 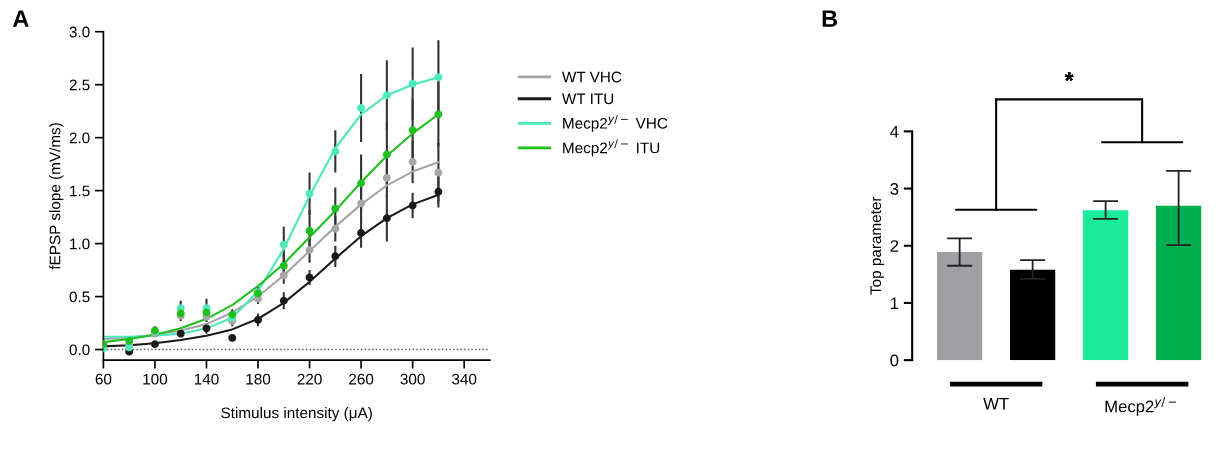 I want to click on text: Mecp2$^{y/−}$, so click(x=1141, y=406).